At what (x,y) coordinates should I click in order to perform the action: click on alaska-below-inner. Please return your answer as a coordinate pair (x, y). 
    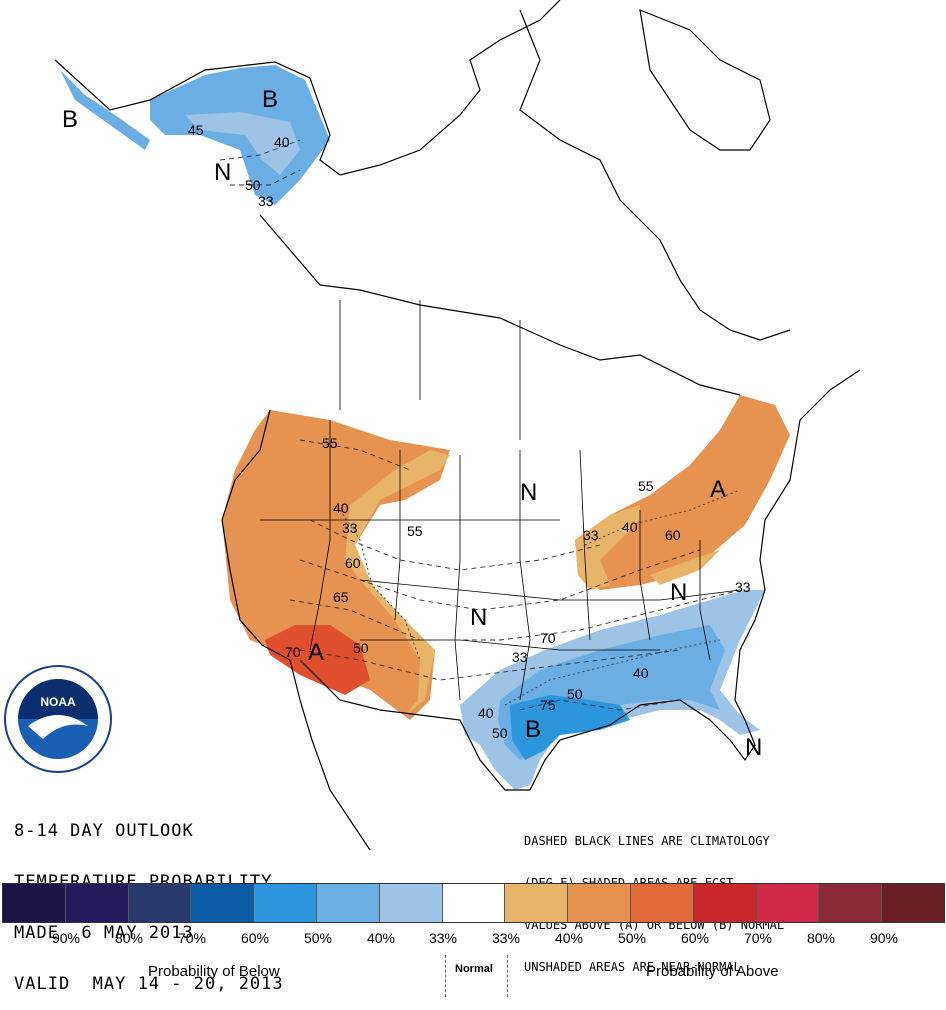
    Looking at the image, I should click on (242, 143).